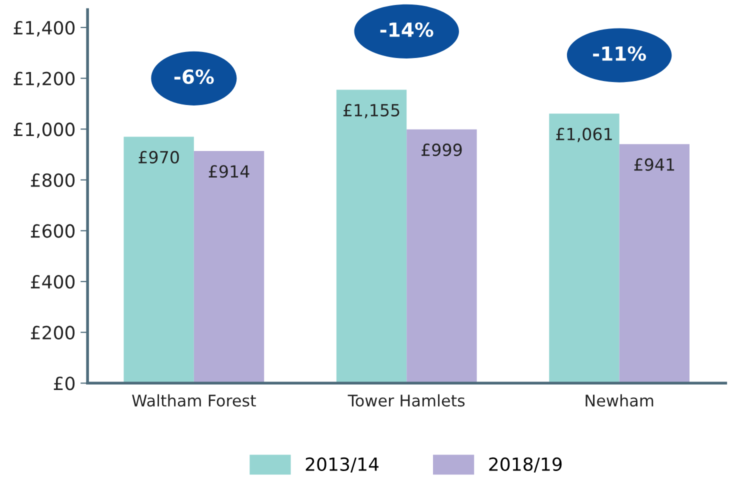 The height and width of the screenshot is (485, 742). Describe the element at coordinates (64, 383) in the screenshot. I see `y-tick-label: £0` at that location.